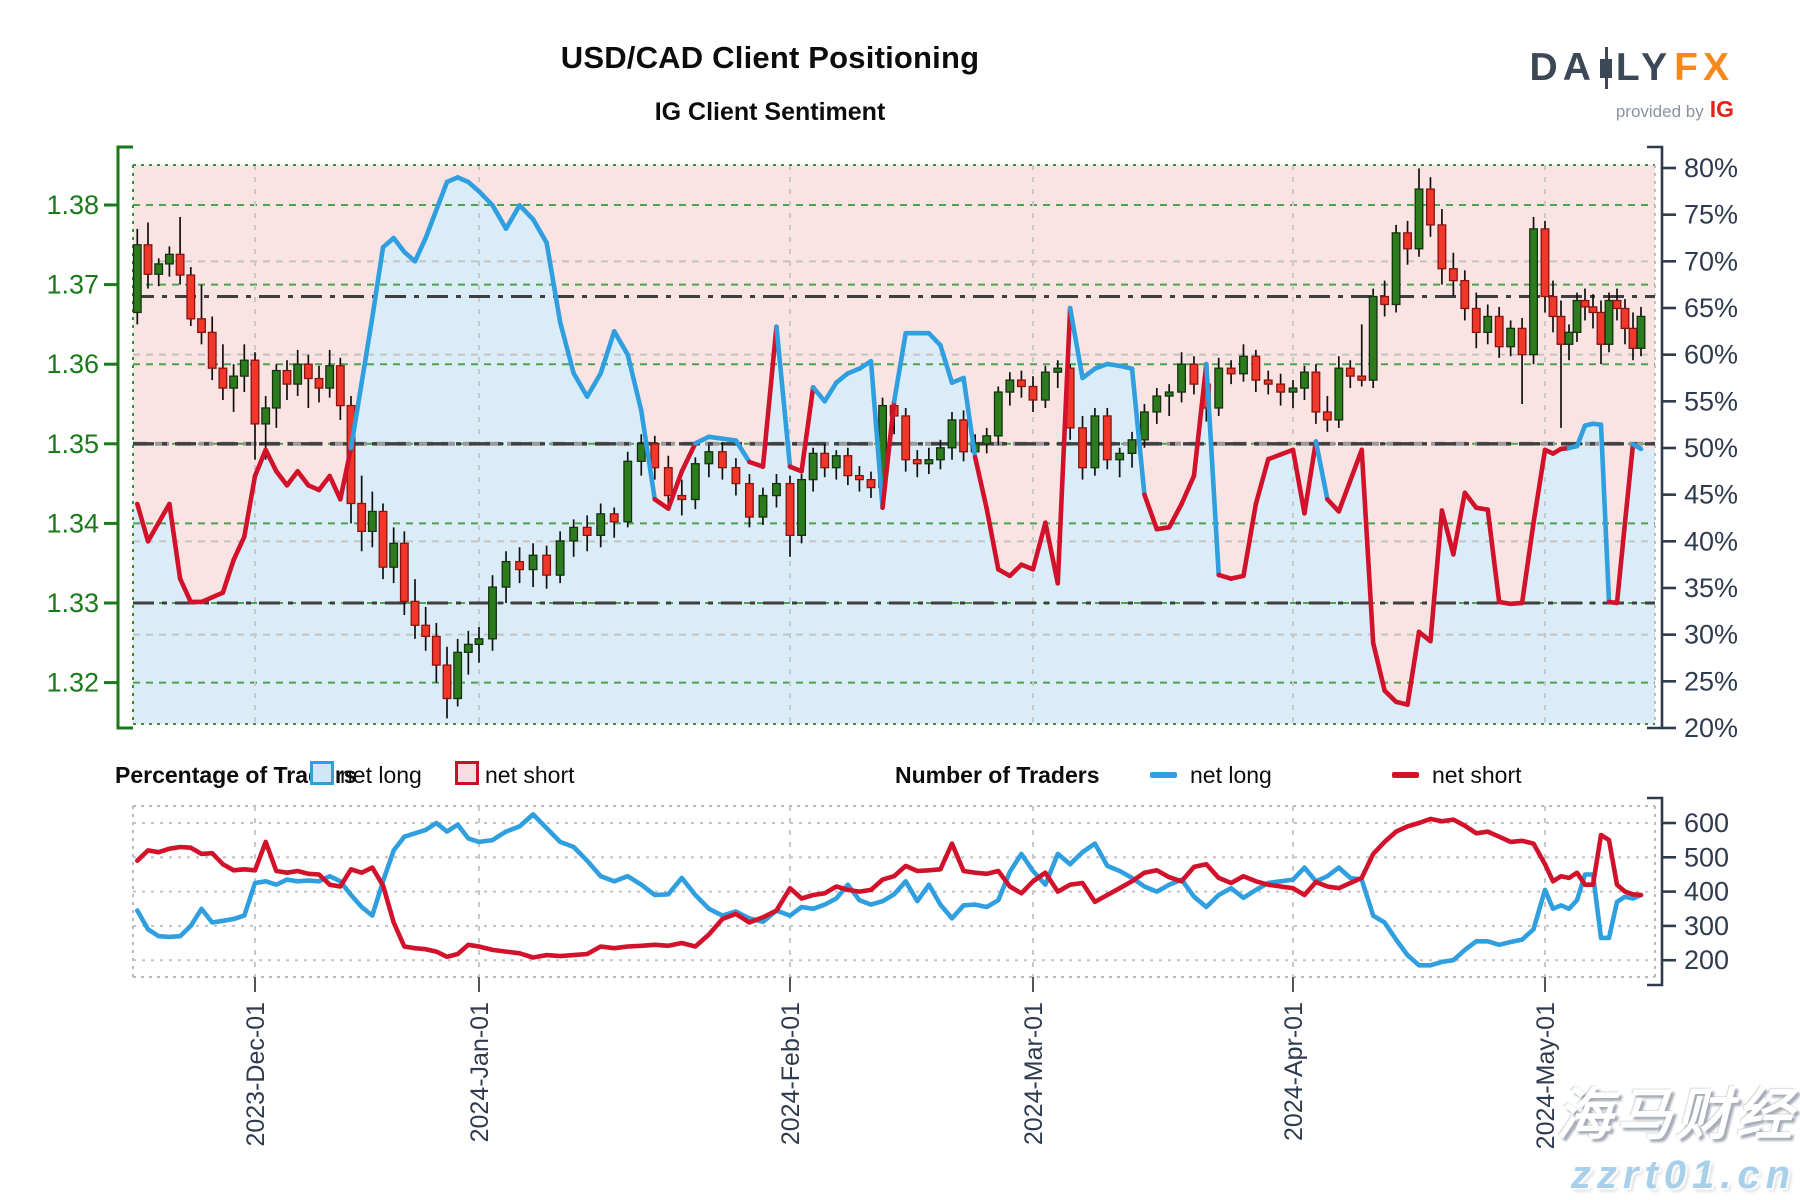  Describe the element at coordinates (1711, 448) in the screenshot. I see `percent-axis-label: 50%` at that location.